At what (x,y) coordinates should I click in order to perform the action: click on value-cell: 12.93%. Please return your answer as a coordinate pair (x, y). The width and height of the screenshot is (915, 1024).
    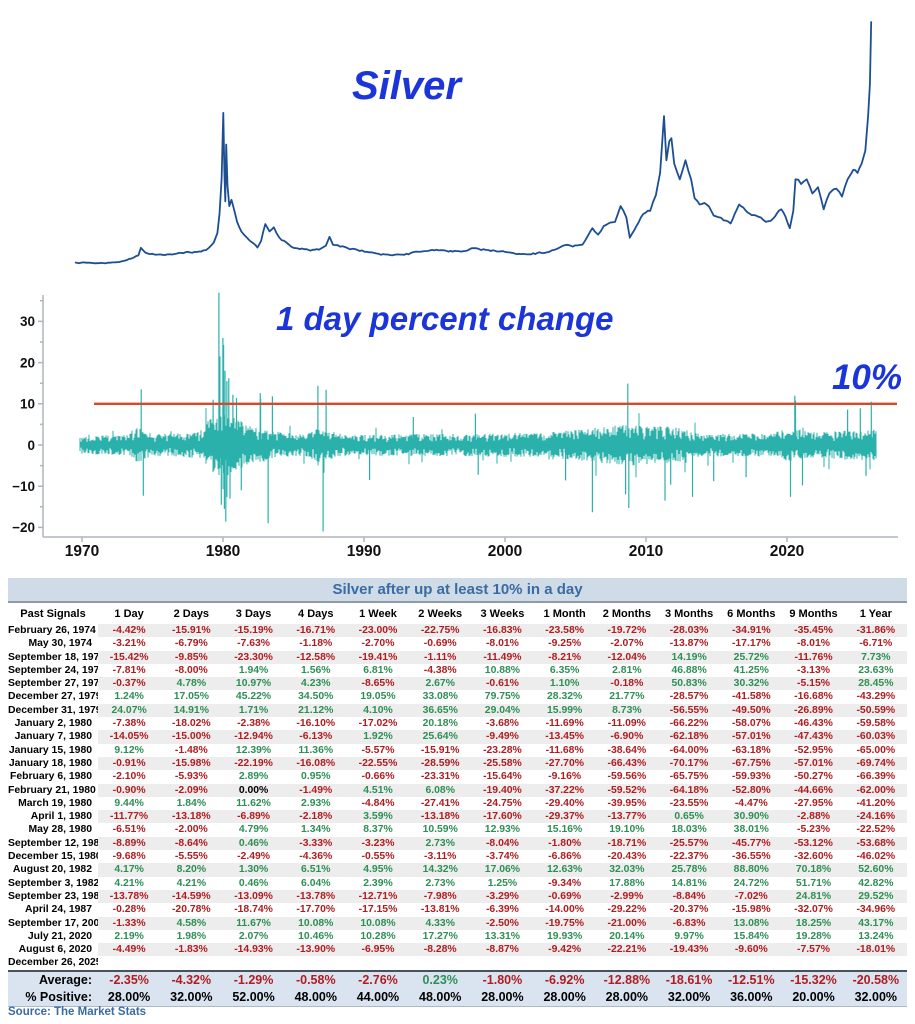
    Looking at the image, I should click on (502, 830).